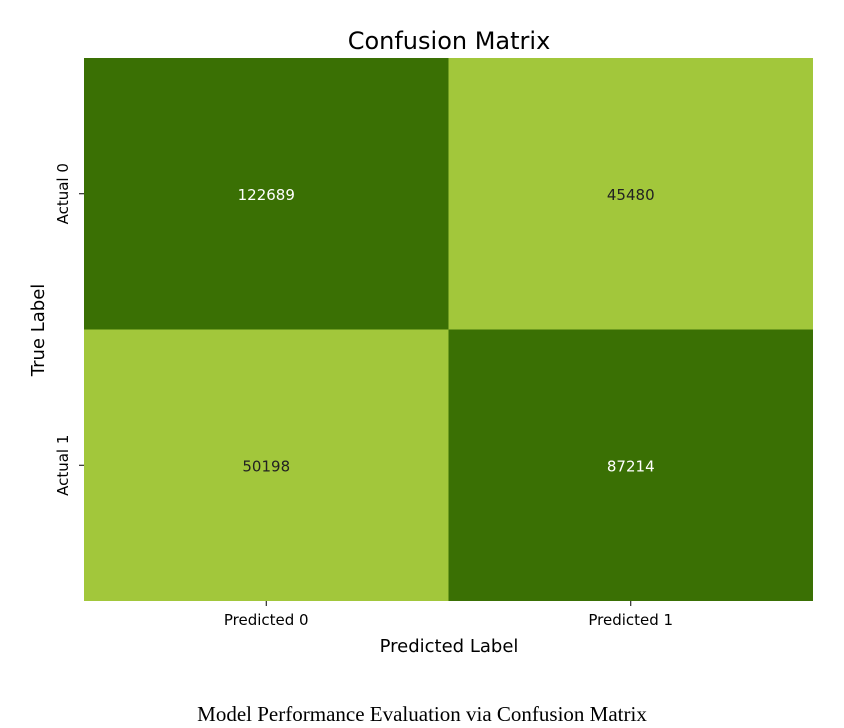 The height and width of the screenshot is (728, 844). What do you see at coordinates (38, 331) in the screenshot?
I see `y-axis-label: True Label` at bounding box center [38, 331].